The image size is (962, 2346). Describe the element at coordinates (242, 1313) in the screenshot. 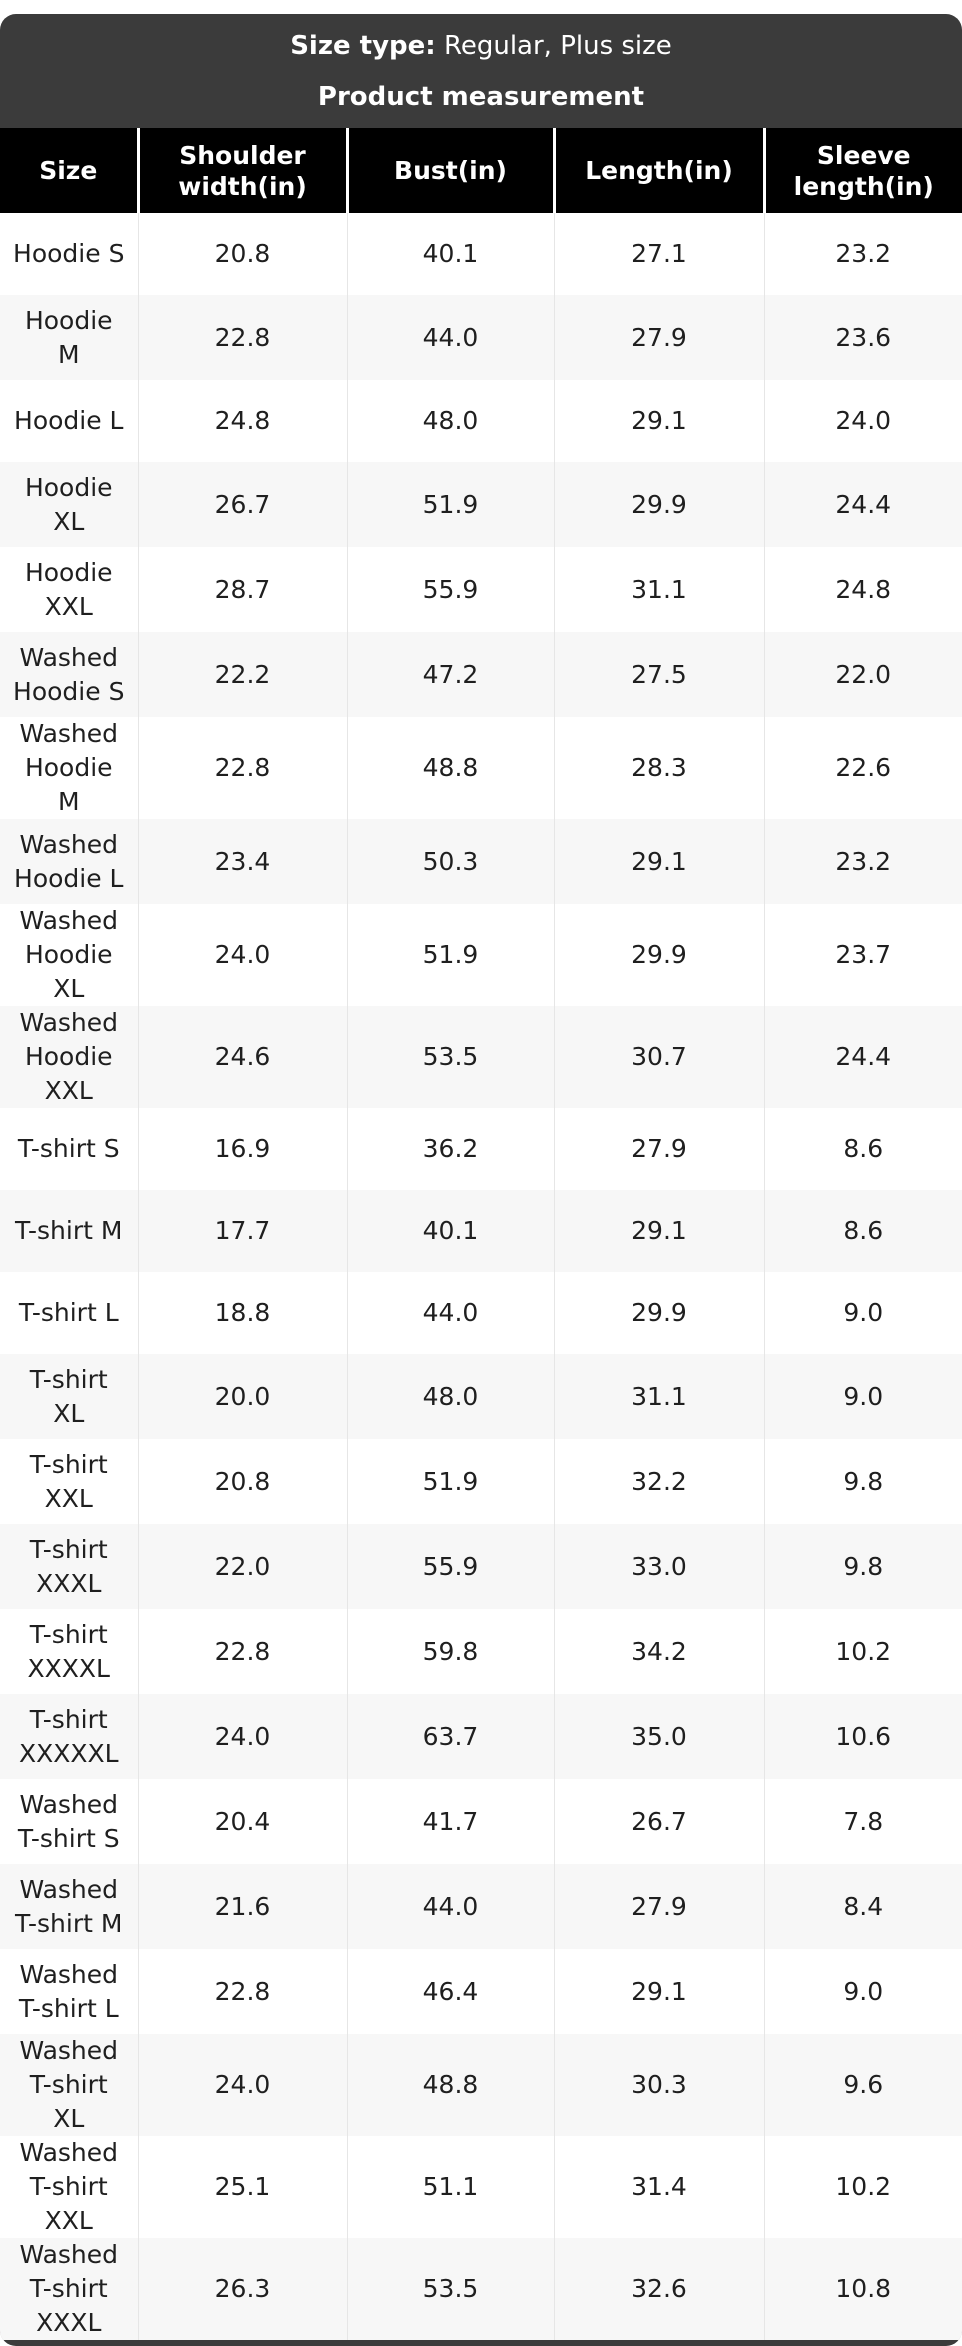

I see `measurement-value-cell: 18.8` at that location.